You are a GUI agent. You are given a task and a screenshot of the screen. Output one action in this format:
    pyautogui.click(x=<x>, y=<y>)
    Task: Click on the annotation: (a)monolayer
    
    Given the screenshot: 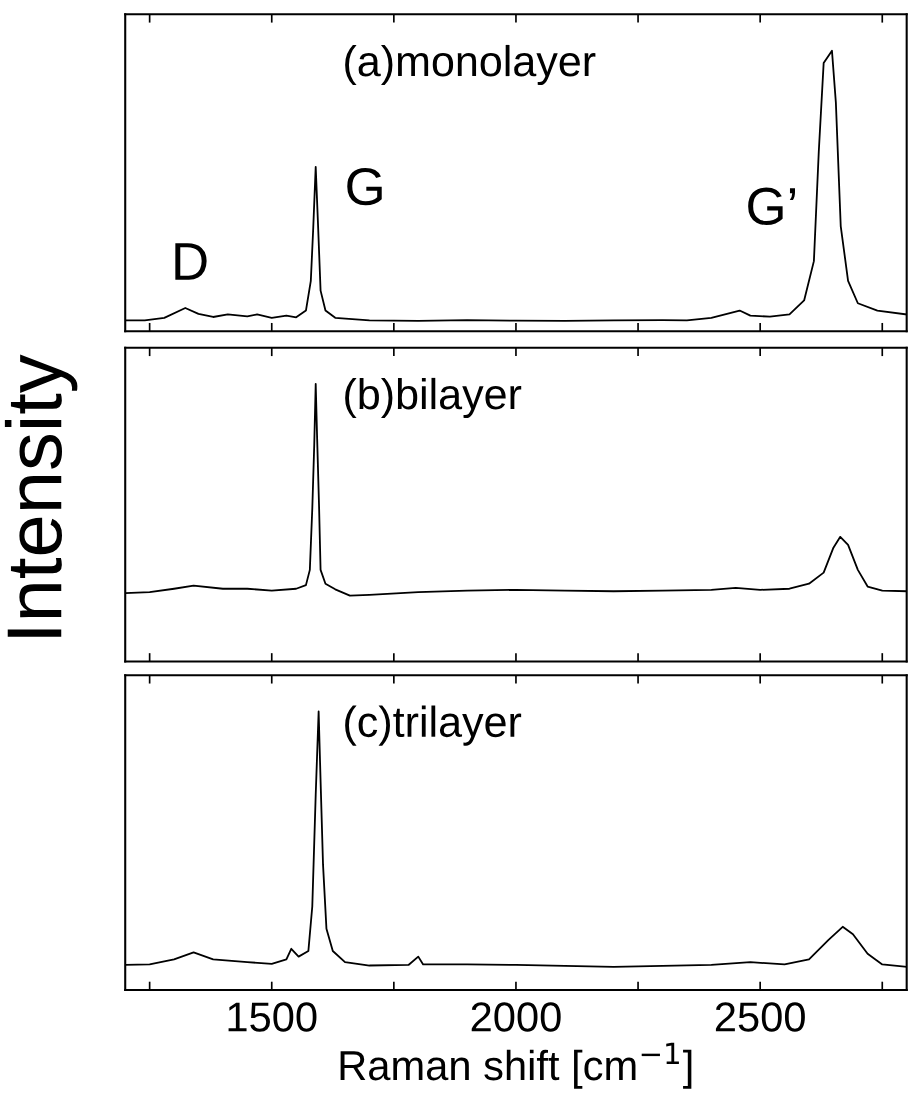 What is the action you would take?
    pyautogui.click(x=470, y=65)
    